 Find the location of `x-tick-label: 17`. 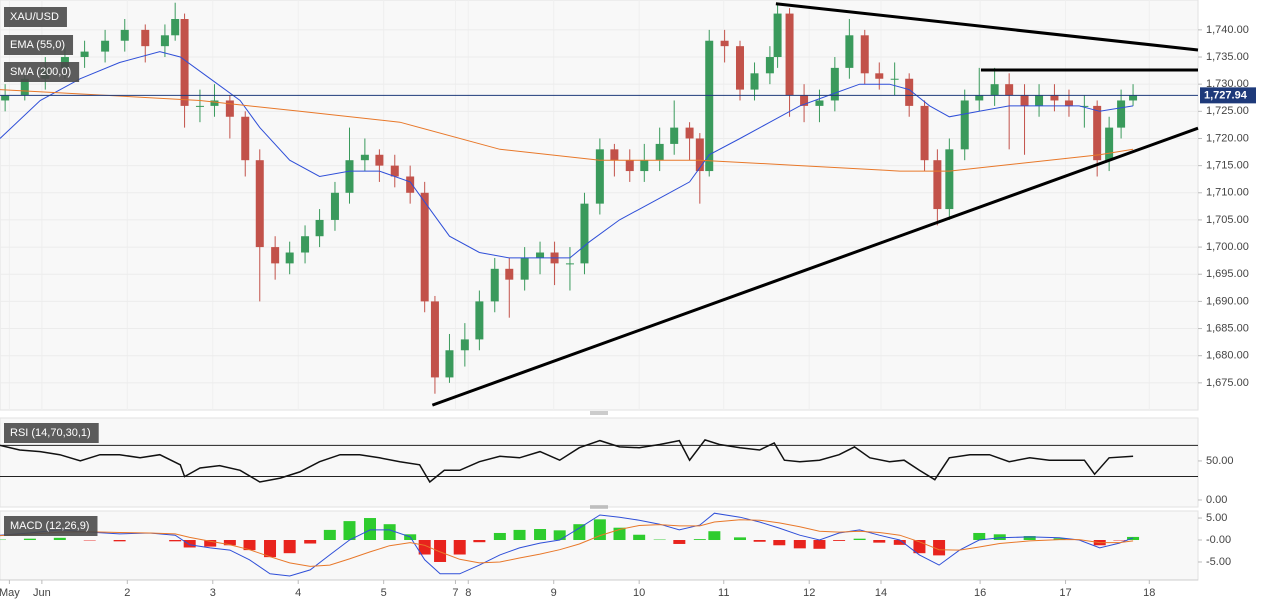

x-tick-label: 17 is located at coordinates (1065, 593).